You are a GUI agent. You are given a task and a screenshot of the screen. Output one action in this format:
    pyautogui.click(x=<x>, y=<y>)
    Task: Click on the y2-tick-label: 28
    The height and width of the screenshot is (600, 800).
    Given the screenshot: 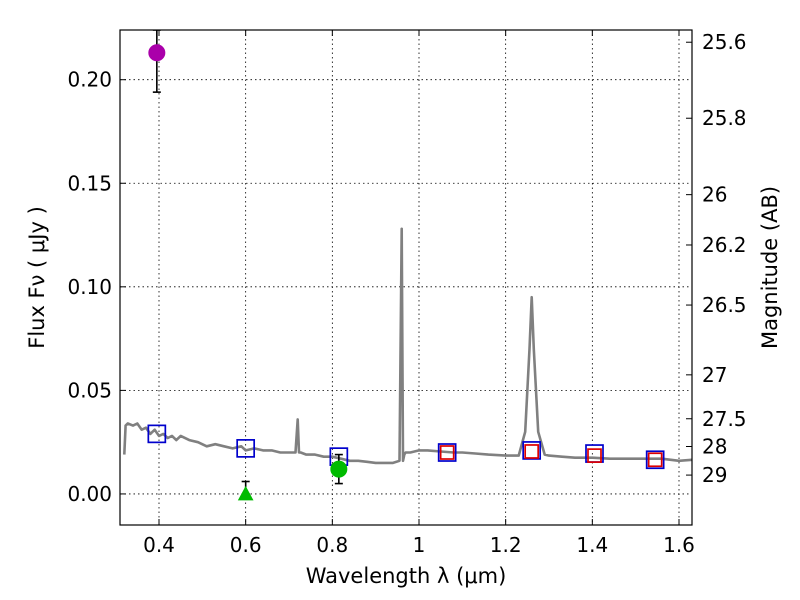 What is the action you would take?
    pyautogui.click(x=714, y=447)
    